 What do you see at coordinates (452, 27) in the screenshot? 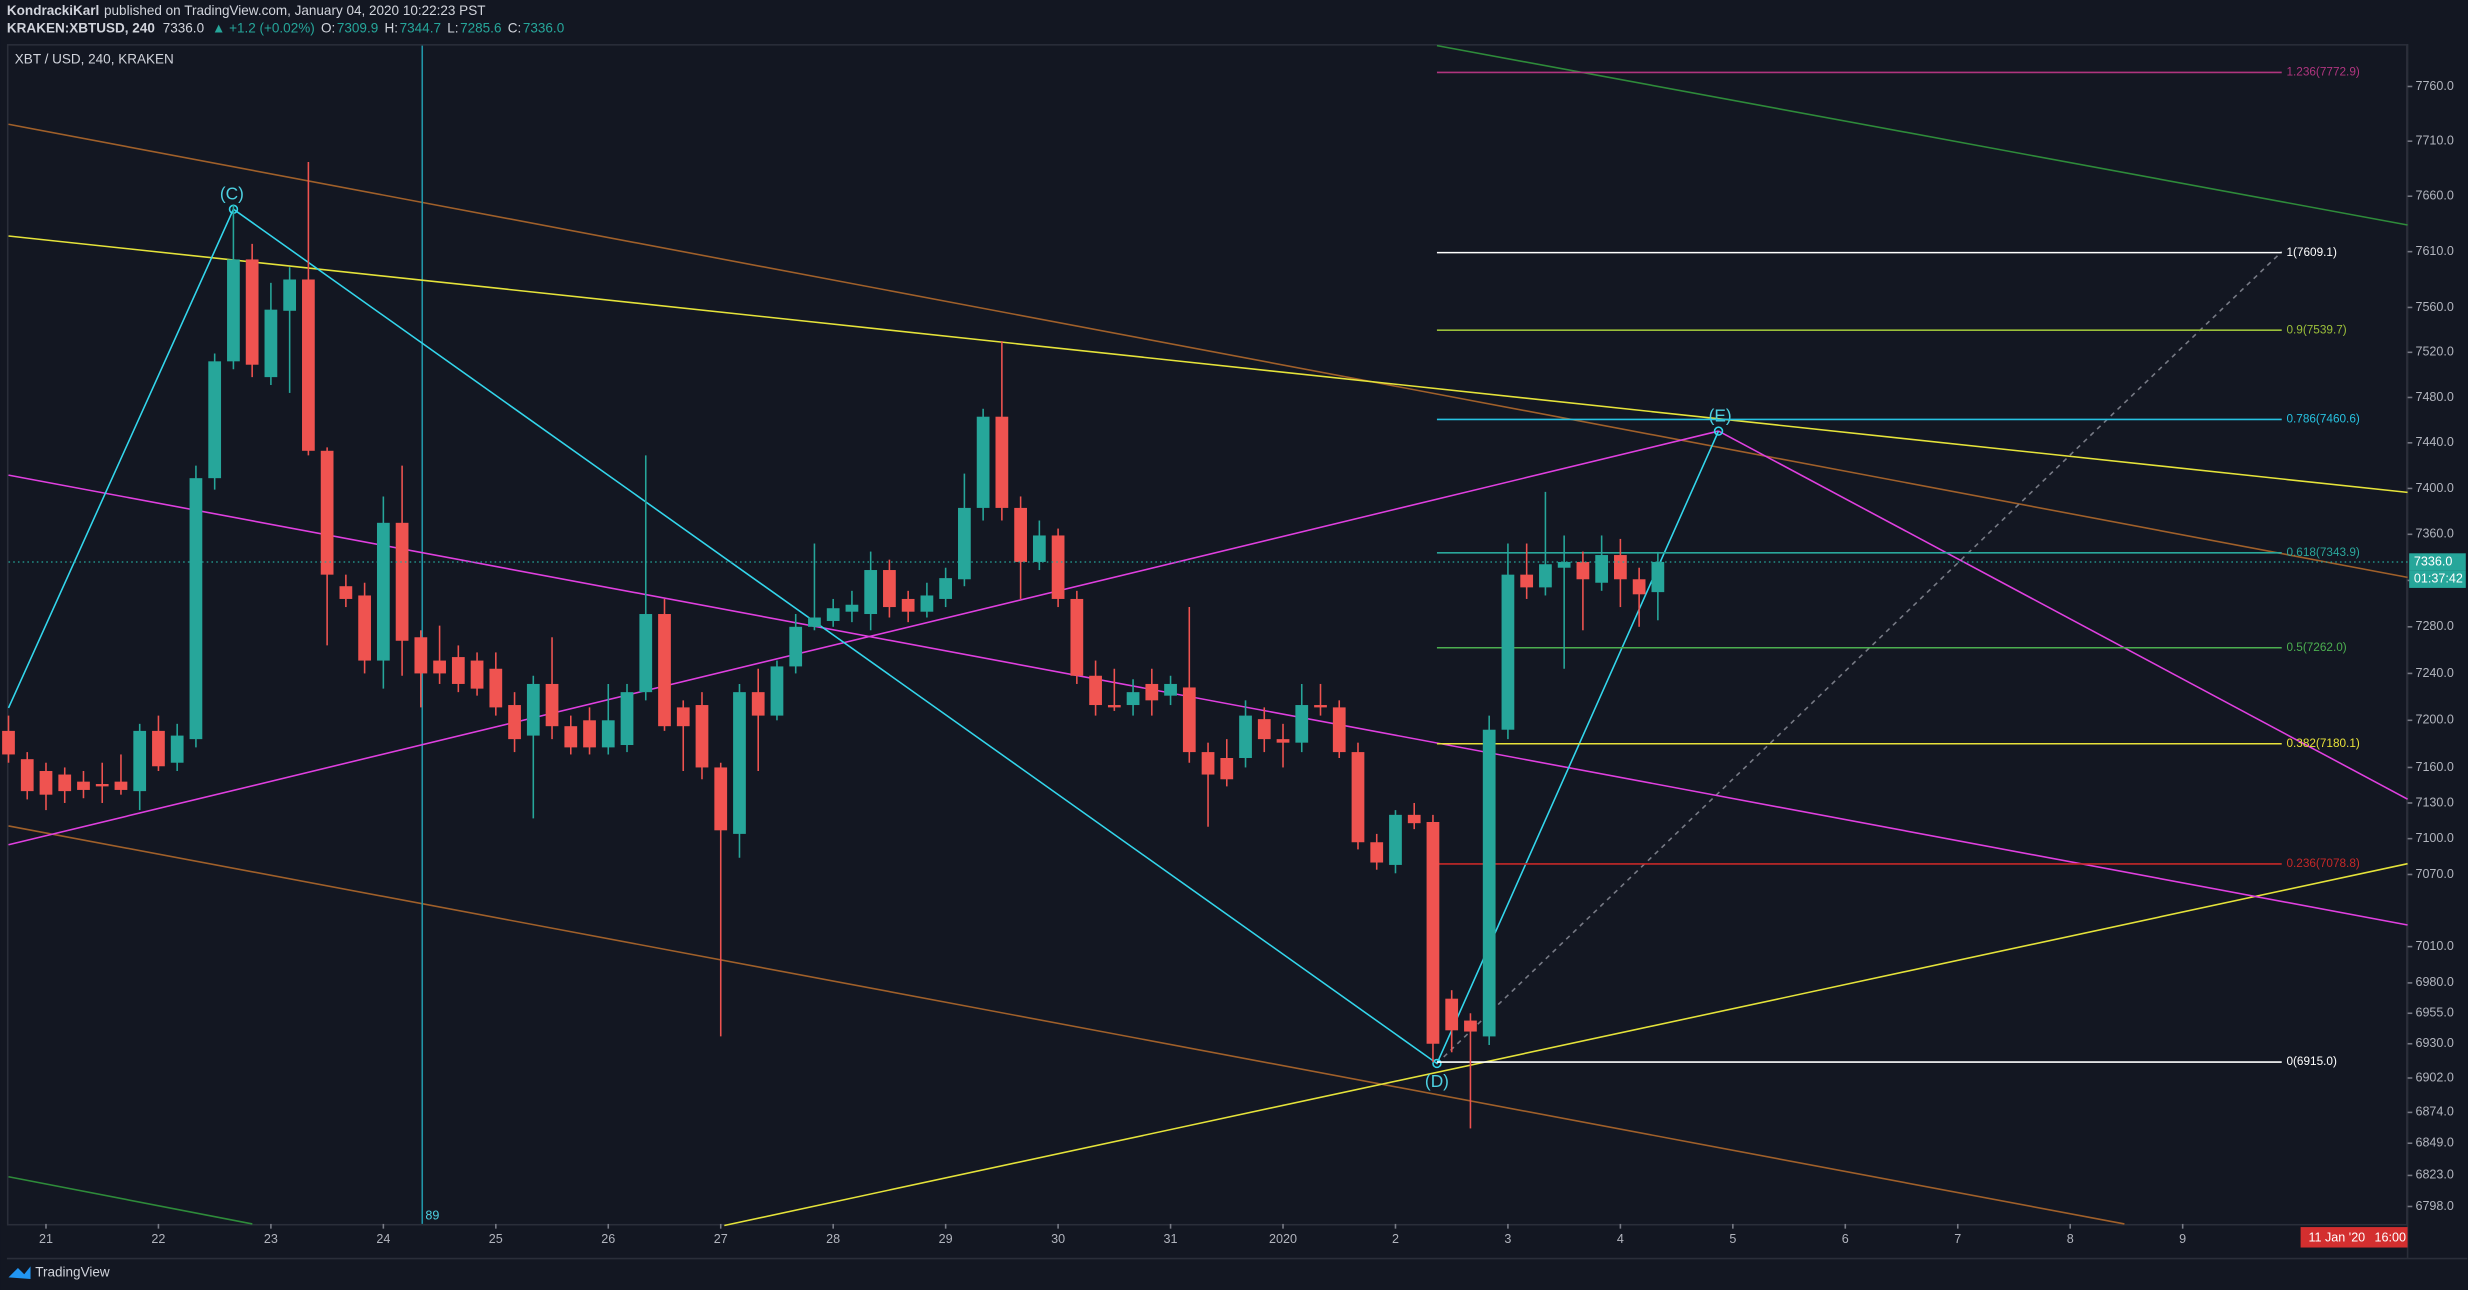
I see `ohlc-key: L:` at bounding box center [452, 27].